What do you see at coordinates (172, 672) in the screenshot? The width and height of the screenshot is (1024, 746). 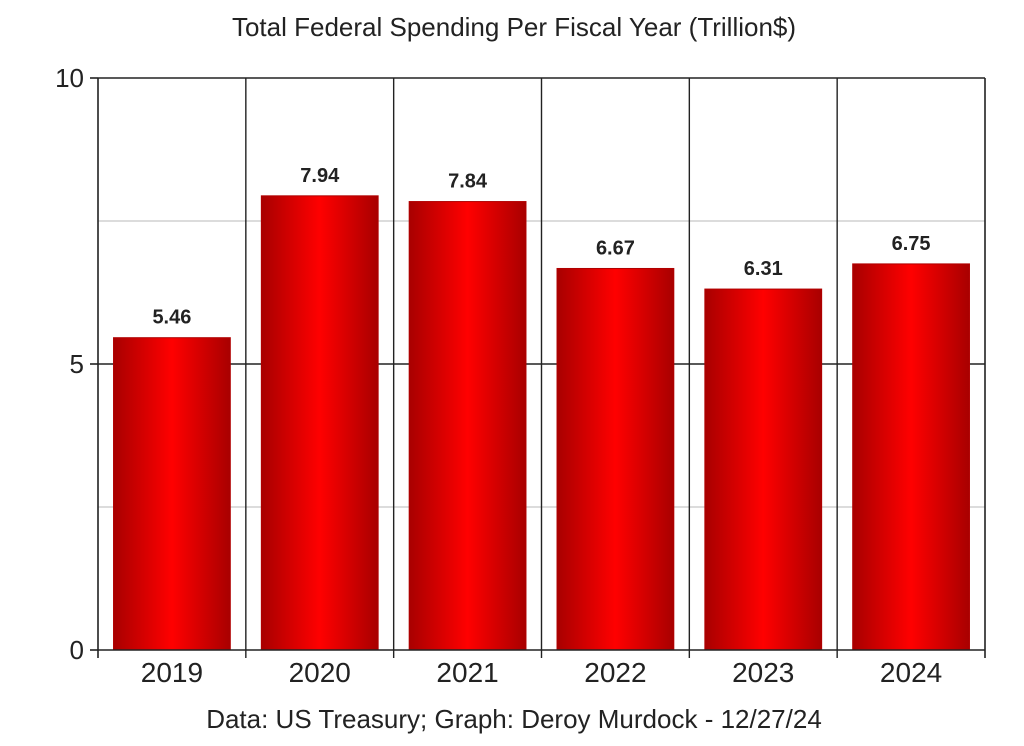 I see `x-tick-label-2019: 2019` at bounding box center [172, 672].